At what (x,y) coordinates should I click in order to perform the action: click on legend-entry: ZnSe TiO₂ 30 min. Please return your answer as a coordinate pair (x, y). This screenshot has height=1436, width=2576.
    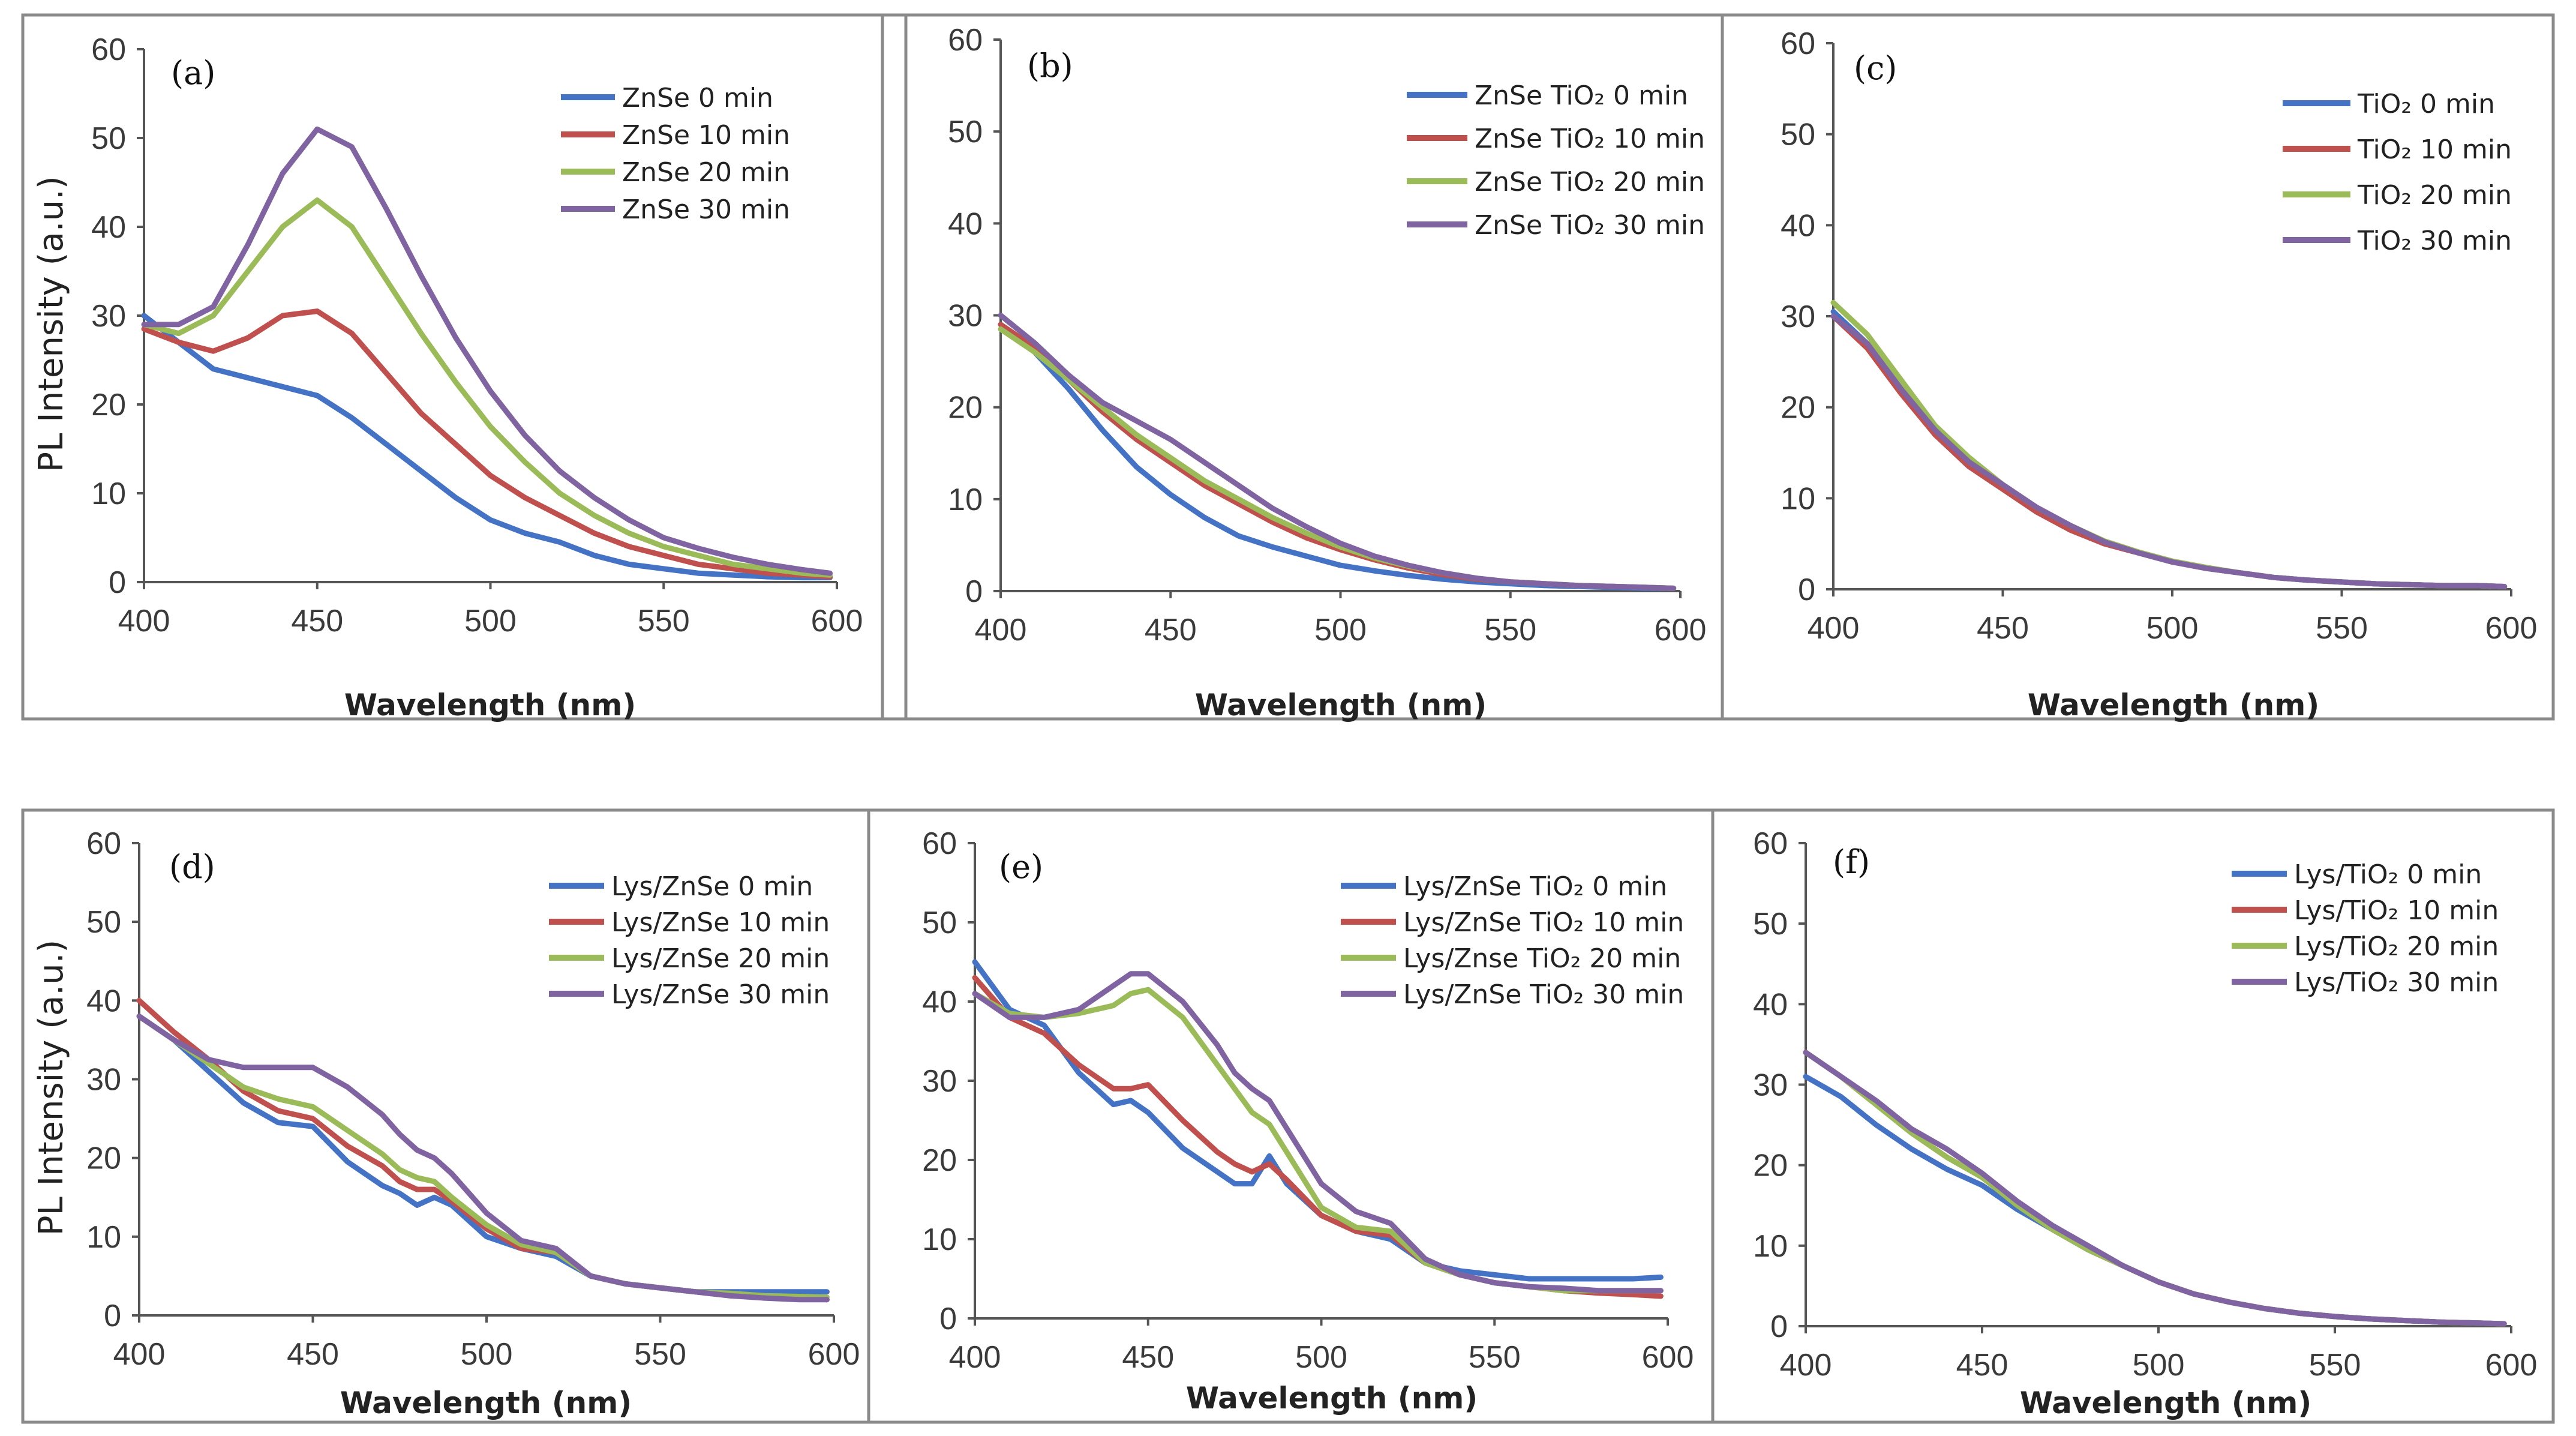
    Looking at the image, I should click on (1590, 225).